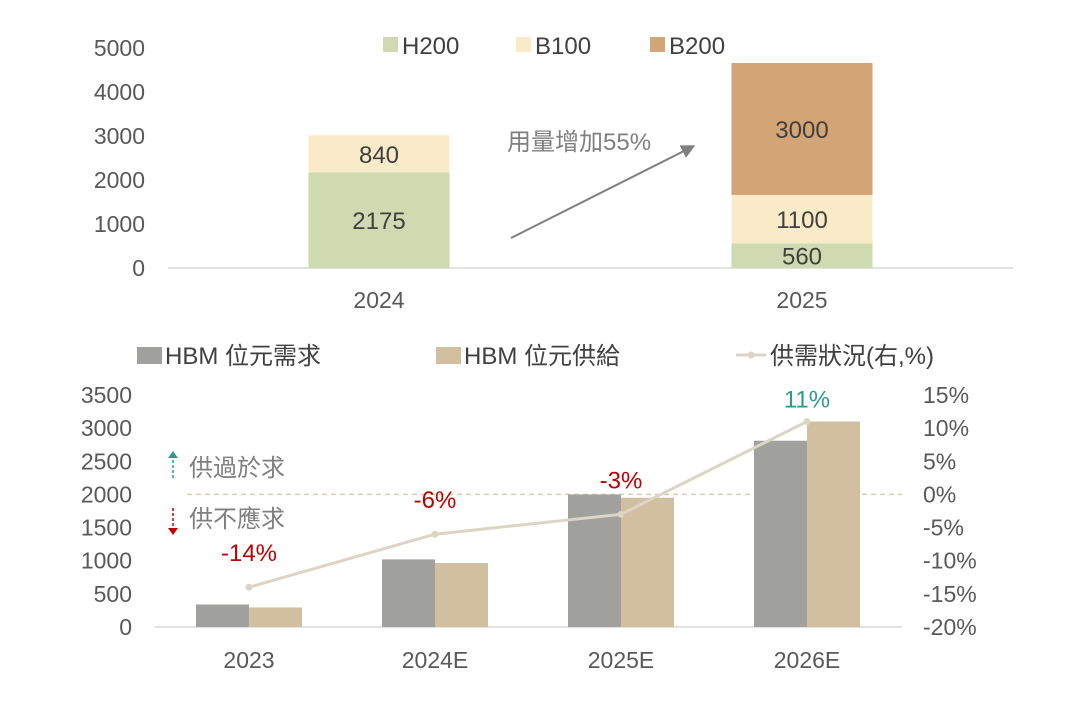 The height and width of the screenshot is (718, 1077). Describe the element at coordinates (138, 268) in the screenshot. I see `top-y-tick-label: 0` at that location.